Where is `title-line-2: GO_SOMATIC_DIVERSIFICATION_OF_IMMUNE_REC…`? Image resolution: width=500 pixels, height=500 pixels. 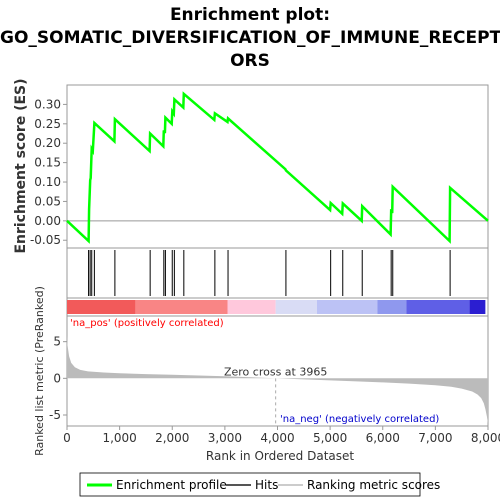 title-line-2: GO_SOMATIC_DIVERSIFICATION_OF_IMMUNE_REC… is located at coordinates (250, 38).